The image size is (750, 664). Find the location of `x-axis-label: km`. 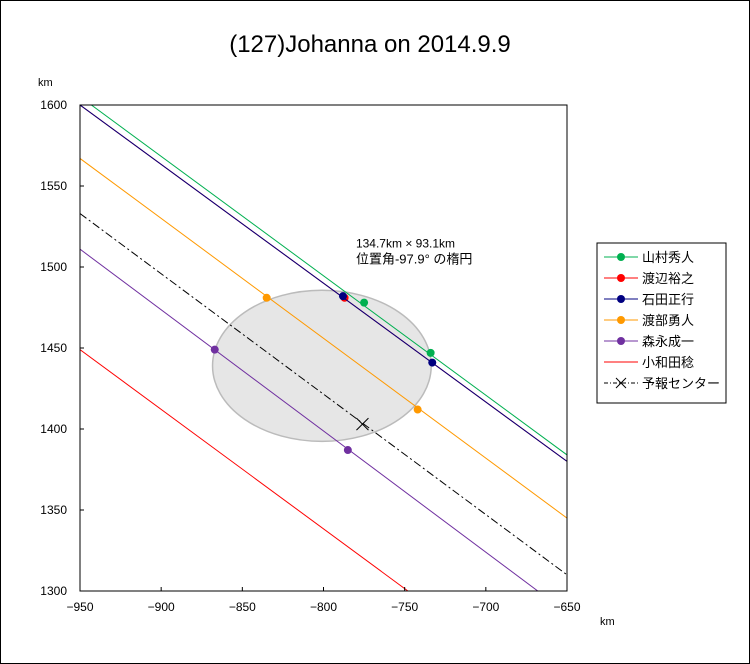

x-axis-label: km is located at coordinates (607, 622).